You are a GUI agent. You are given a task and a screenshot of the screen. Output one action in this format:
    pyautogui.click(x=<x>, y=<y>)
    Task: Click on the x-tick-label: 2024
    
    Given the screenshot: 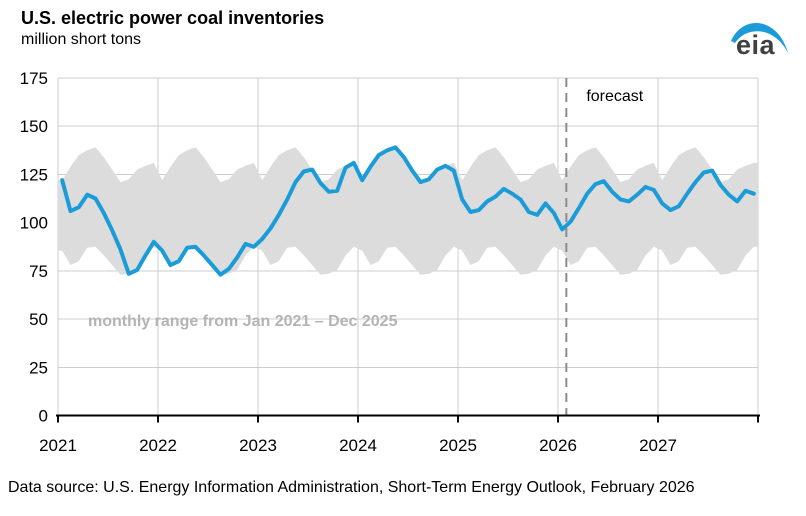 What is the action you would take?
    pyautogui.click(x=358, y=445)
    